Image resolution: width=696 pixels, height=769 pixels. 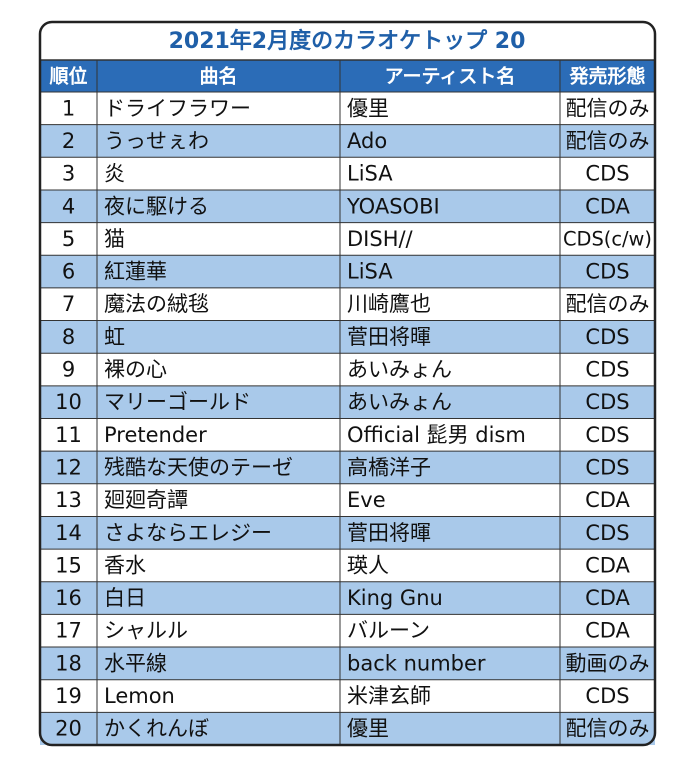 What do you see at coordinates (366, 500) in the screenshot?
I see `artist: Eve` at bounding box center [366, 500].